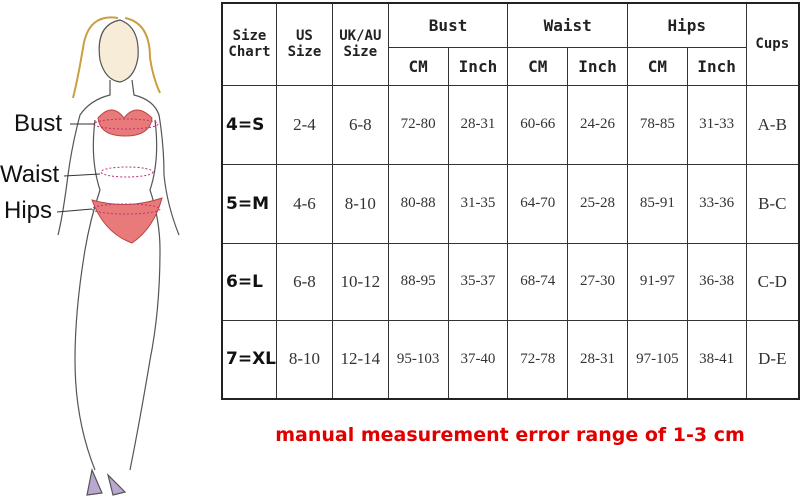 This screenshot has height=500, width=800. Describe the element at coordinates (772, 281) in the screenshot. I see `cups-cell: C-D` at that location.